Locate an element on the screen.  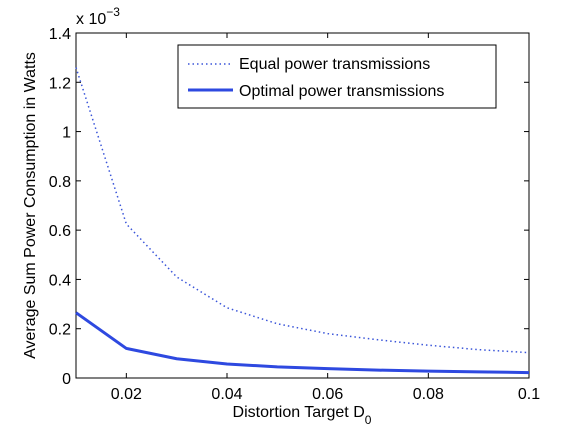
y-tick-label: 1 is located at coordinates (66, 133).